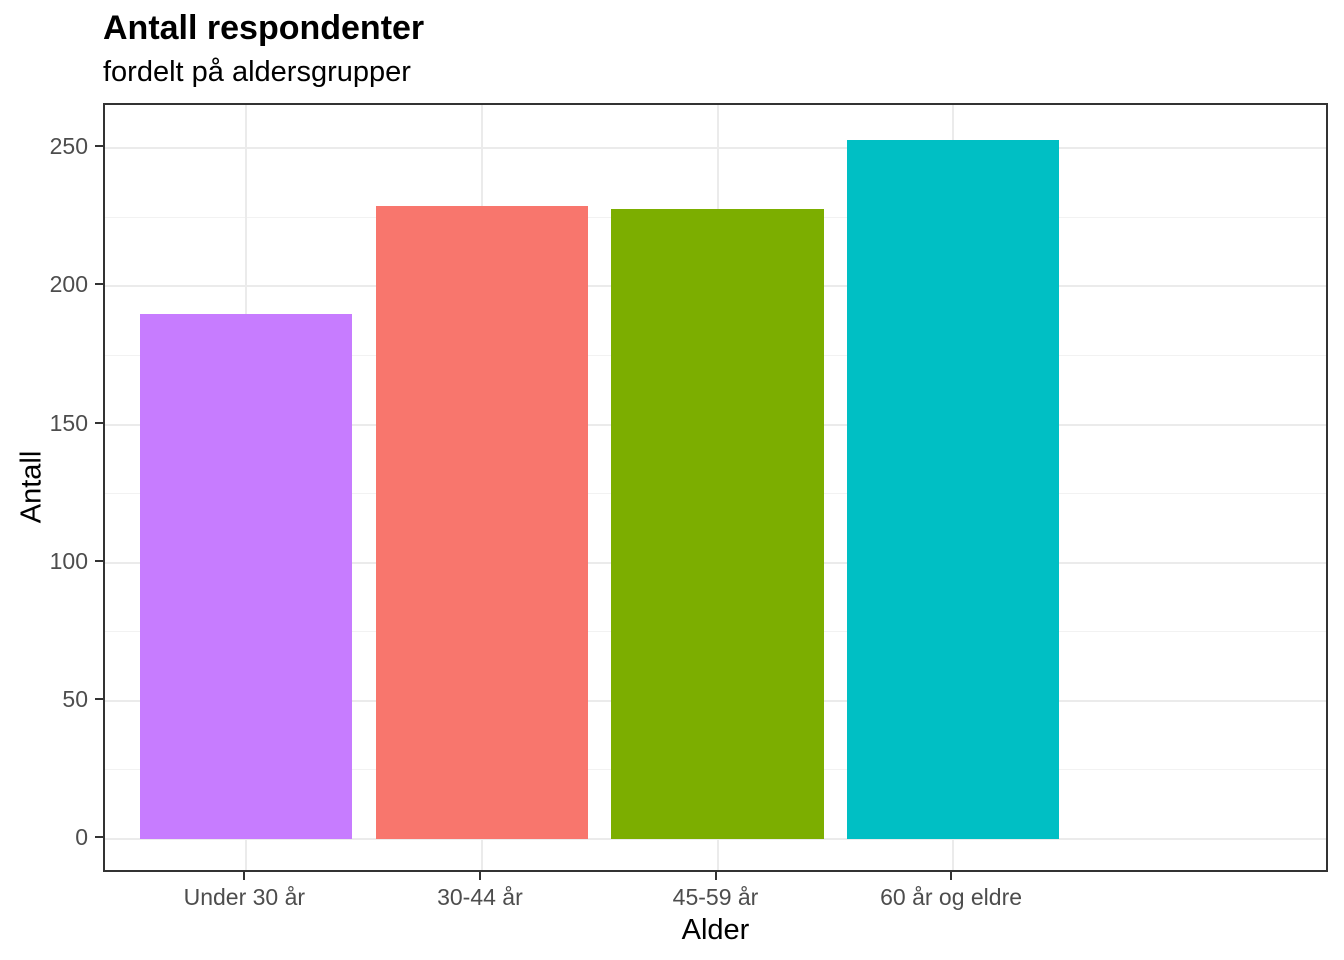 The image size is (1344, 960). What do you see at coordinates (715, 930) in the screenshot?
I see `x-axis-title: Alder` at bounding box center [715, 930].